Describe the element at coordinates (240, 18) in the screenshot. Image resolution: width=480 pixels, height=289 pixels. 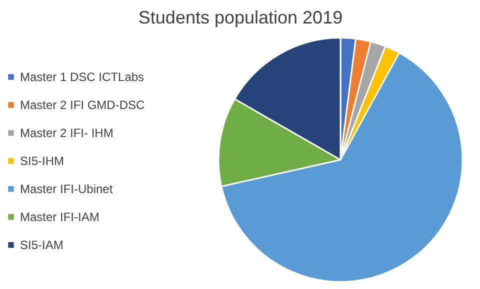
I see `chart-title: Students population 2019` at that location.